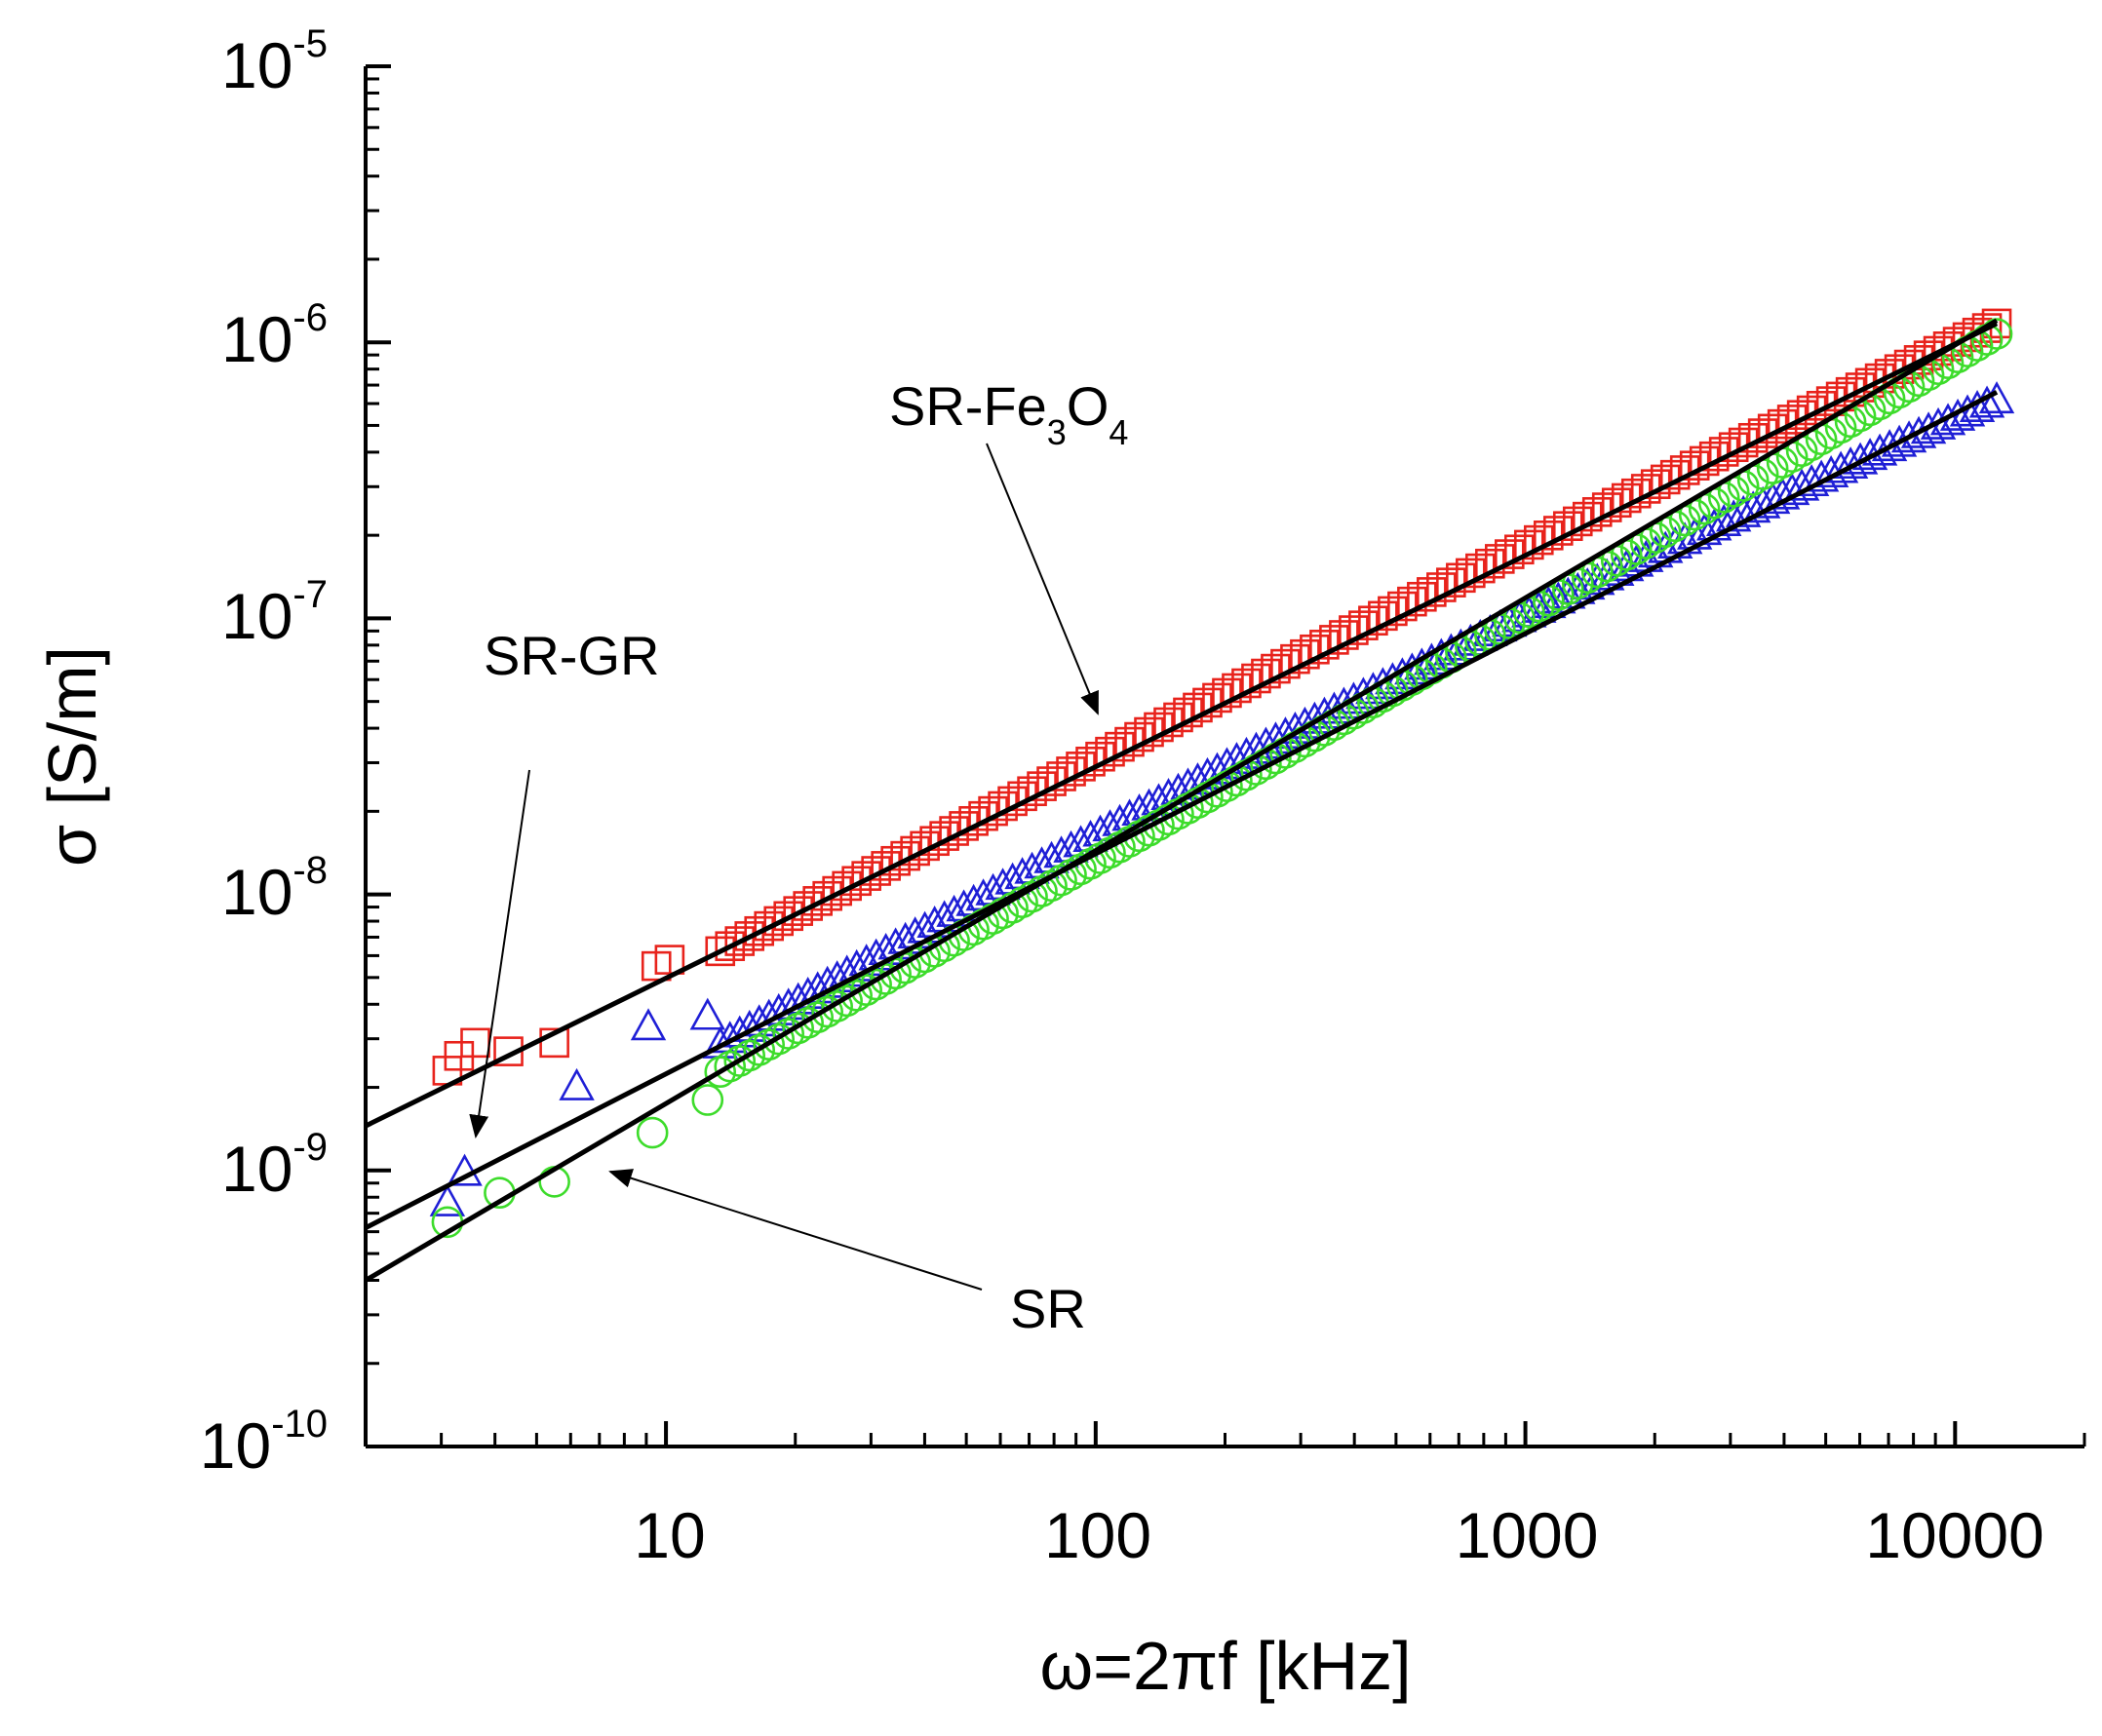  What do you see at coordinates (1527, 1535) in the screenshot?
I see `x-tick-label: 1000` at bounding box center [1527, 1535].